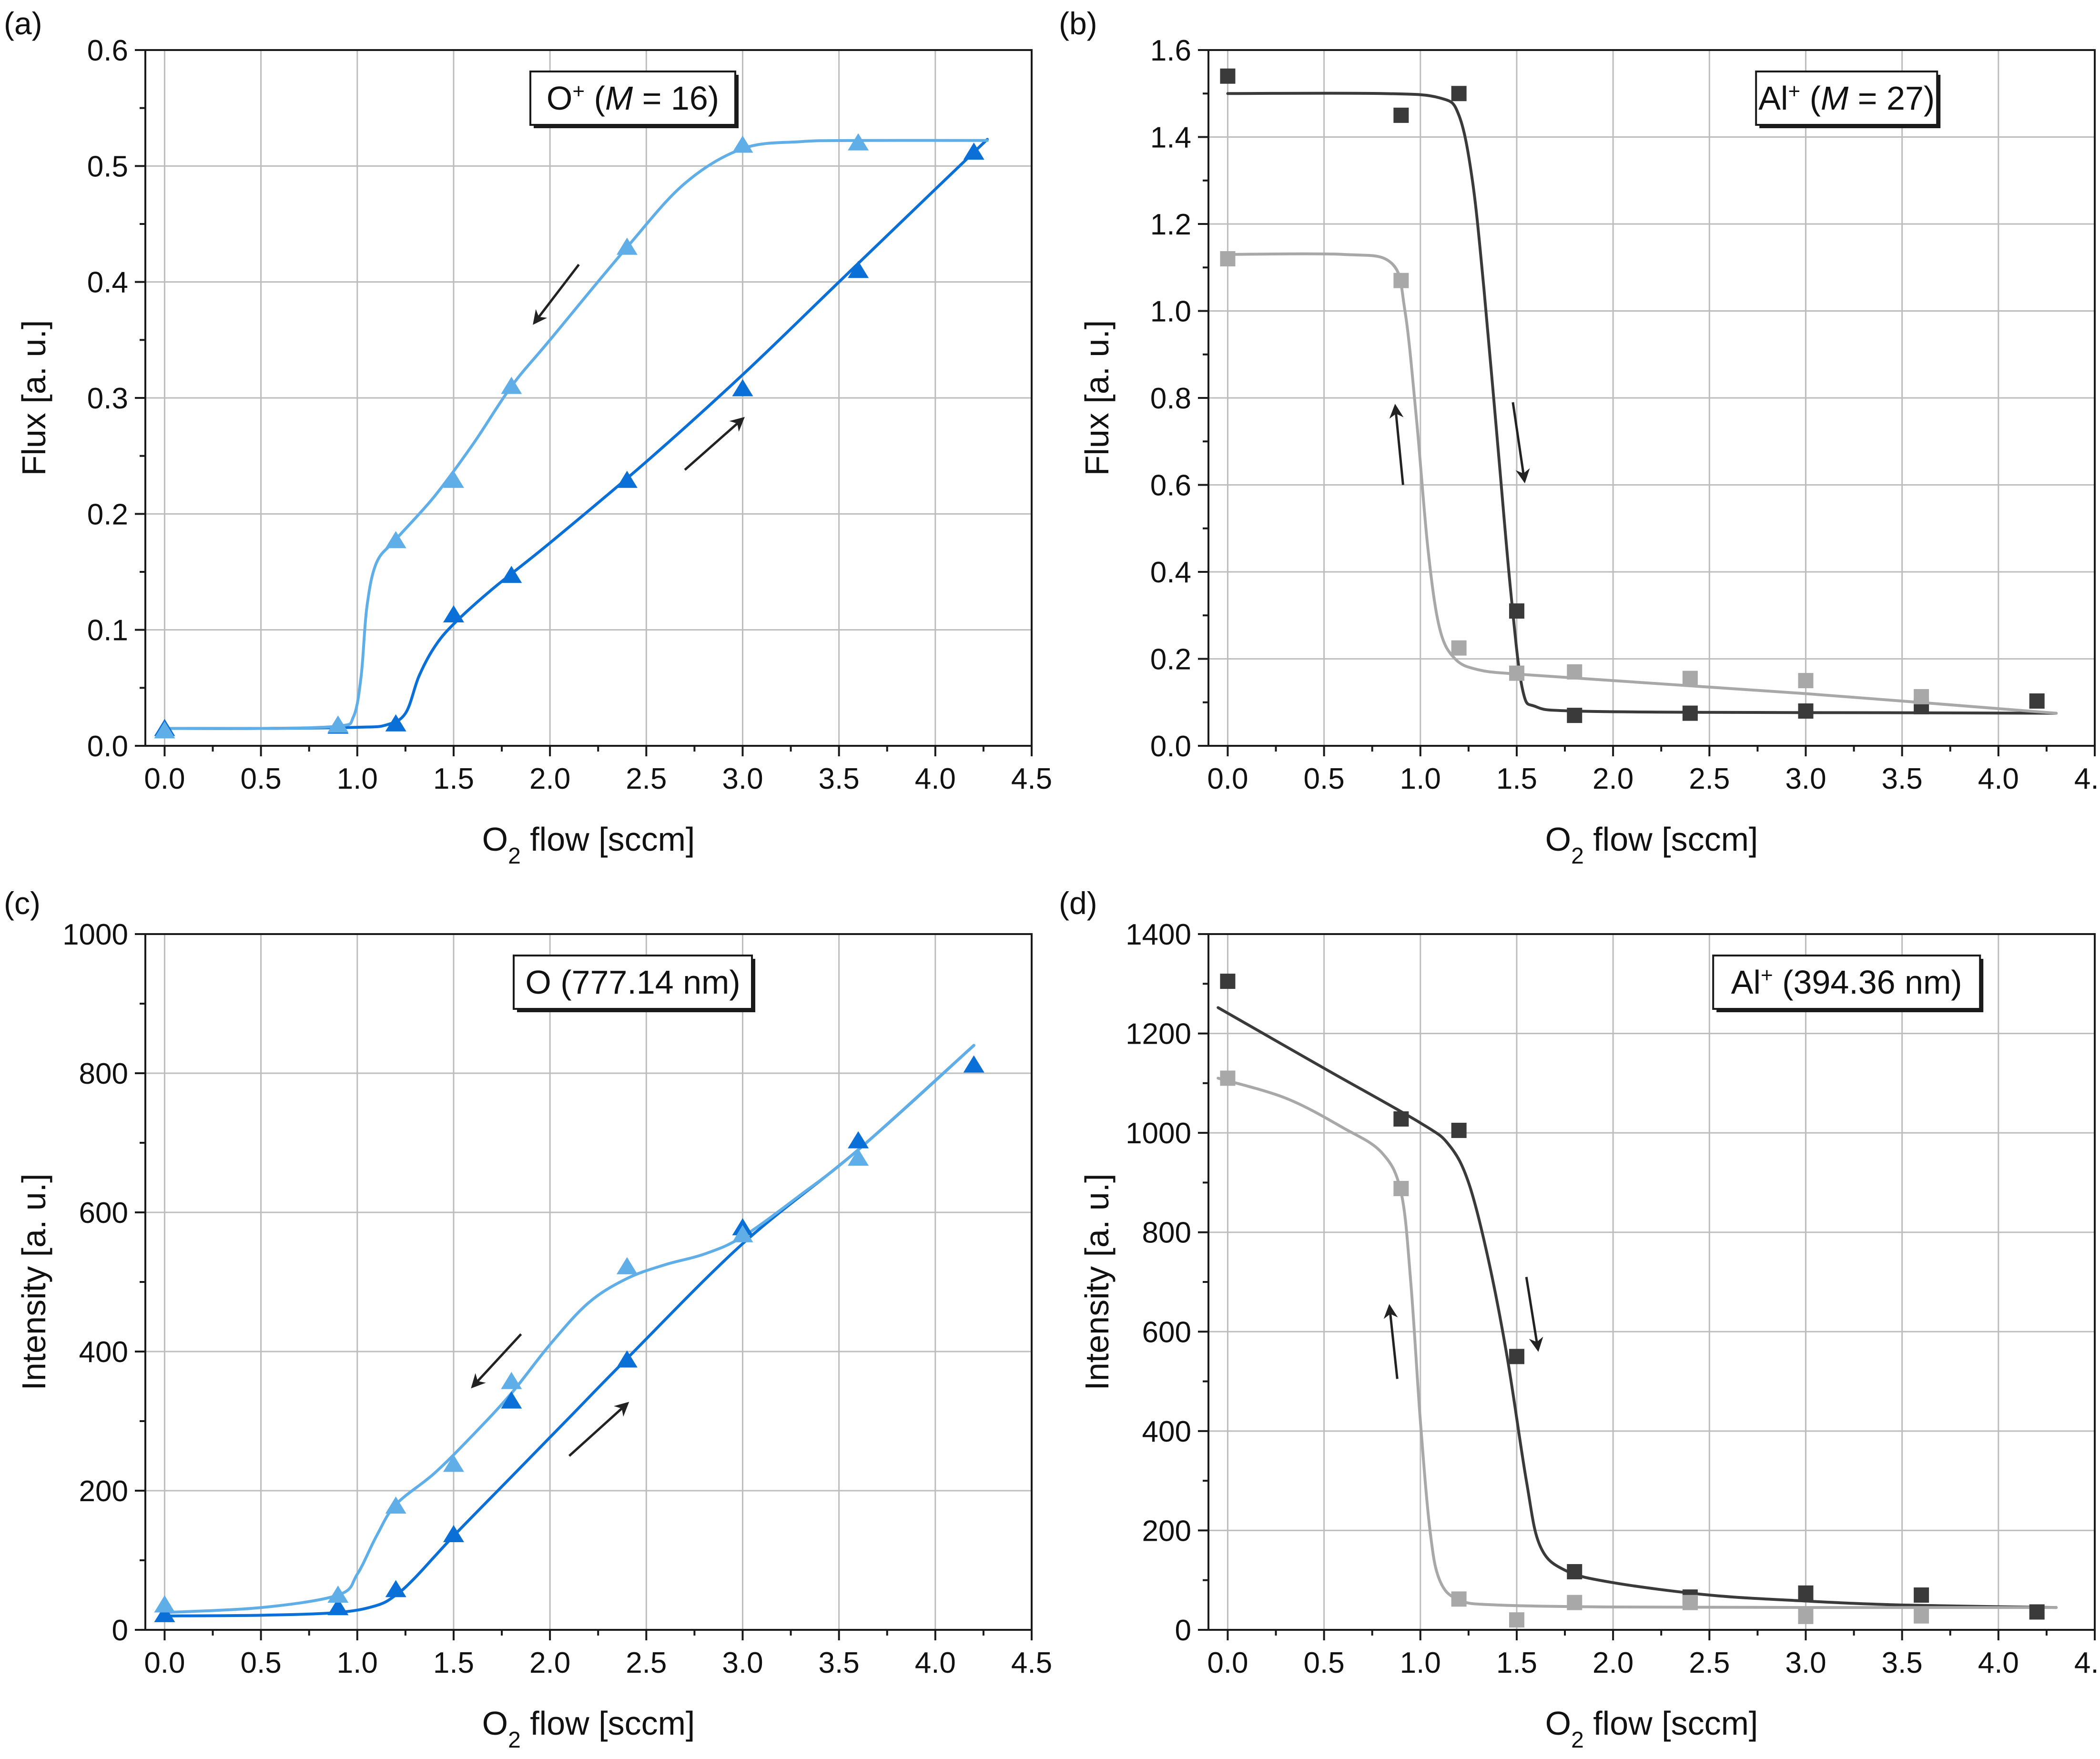 Image resolution: width=2100 pixels, height=1759 pixels. Describe the element at coordinates (1806, 779) in the screenshot. I see `x-tick-label-b-6: 3.0` at that location.